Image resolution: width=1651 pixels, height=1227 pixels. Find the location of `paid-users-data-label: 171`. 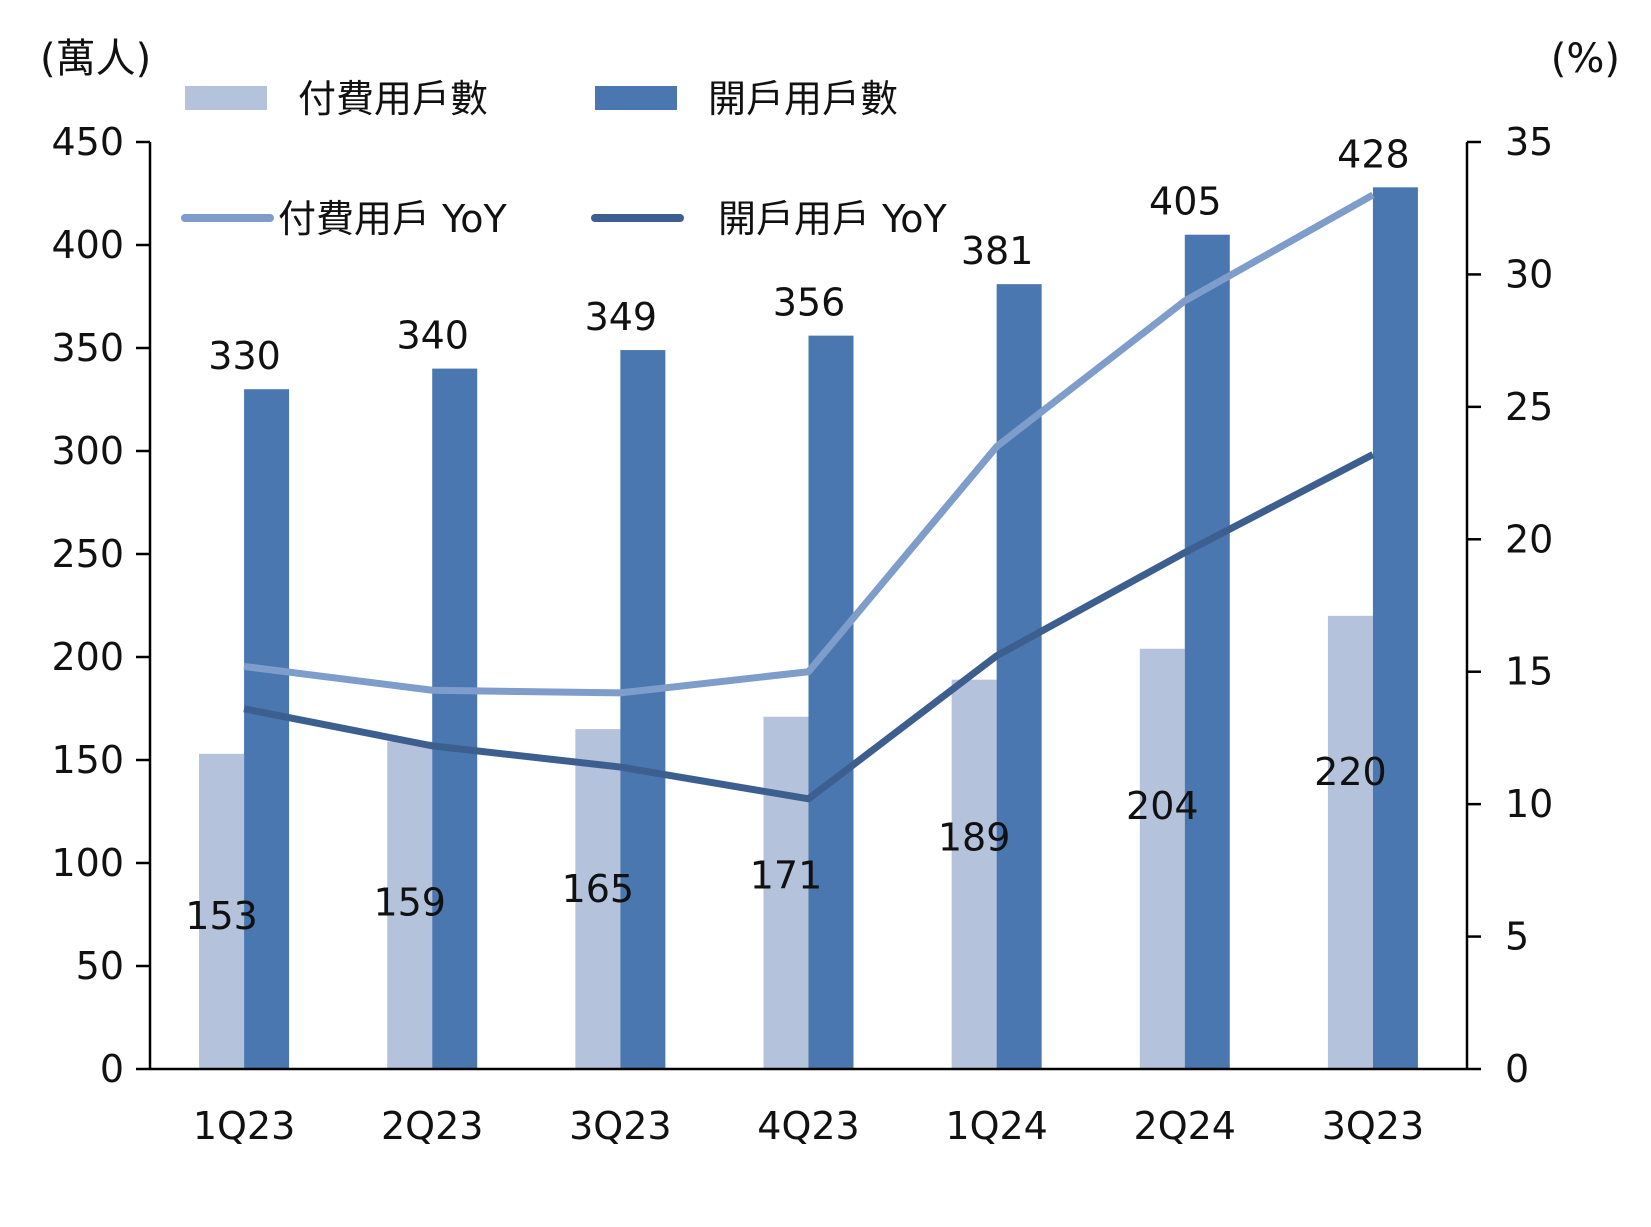

paid-users-data-label: 171 is located at coordinates (786, 876).